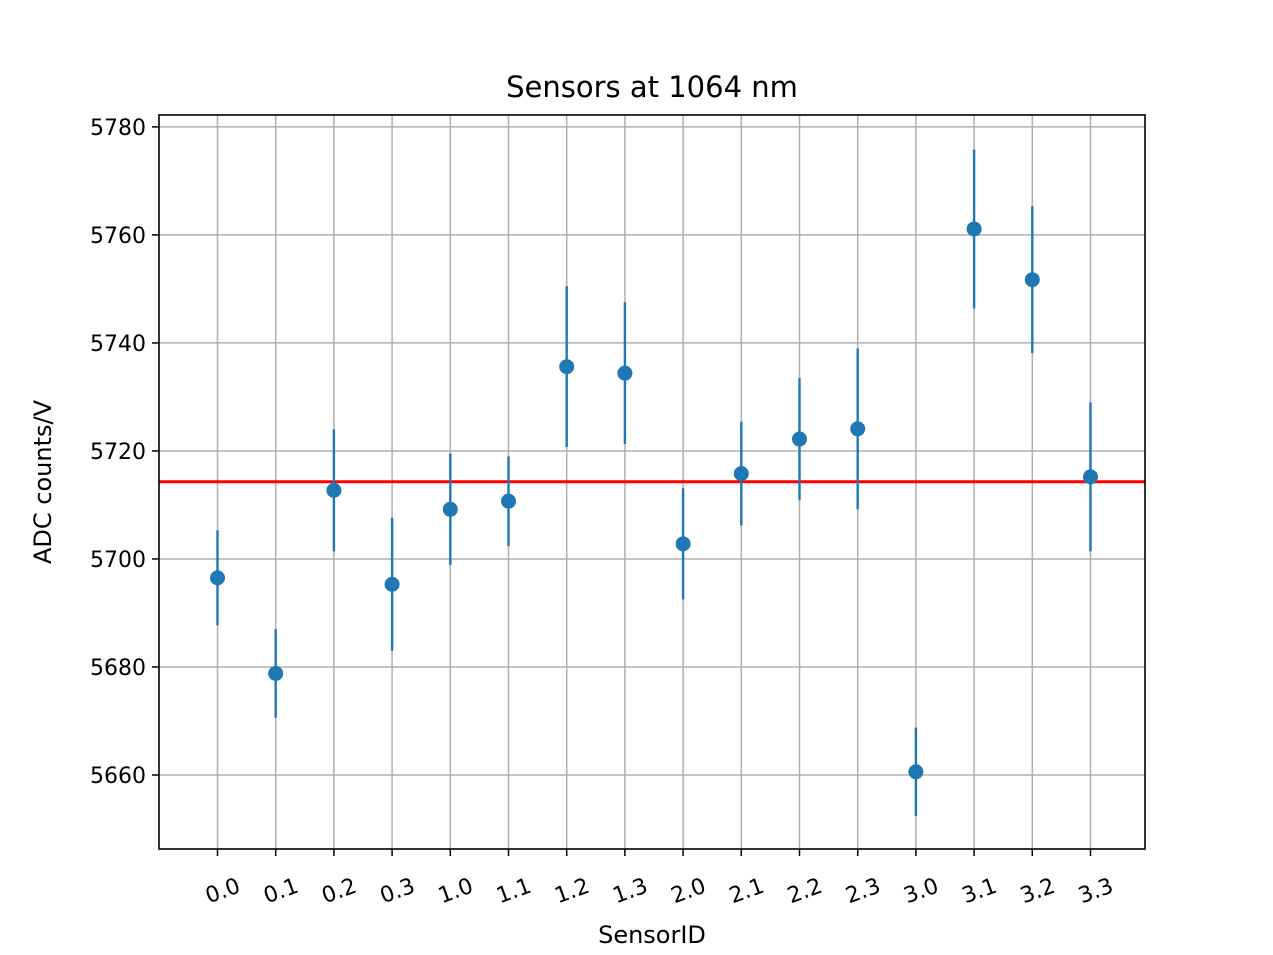 This screenshot has width=1273, height=955. I want to click on x-tick-label: 2.0, so click(688, 891).